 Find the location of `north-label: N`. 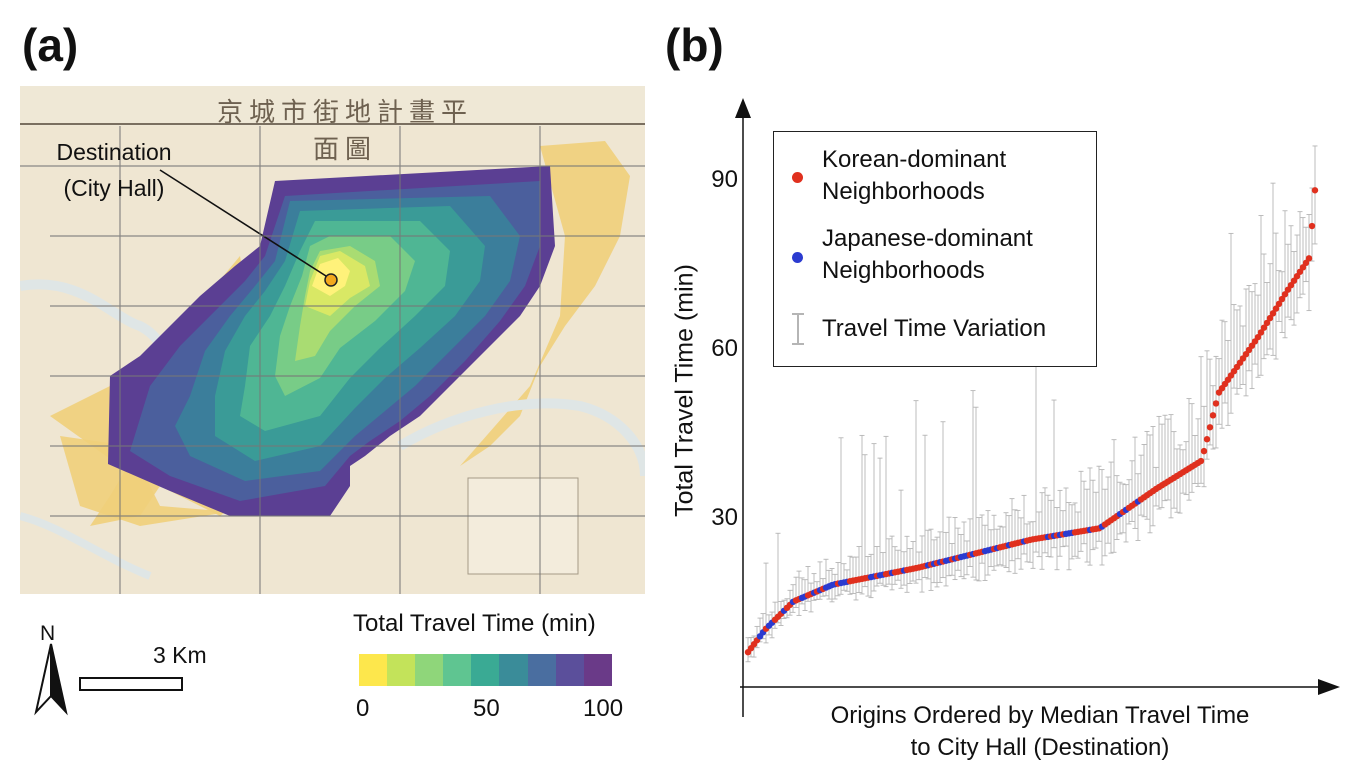

north-label: N is located at coordinates (48, 633).